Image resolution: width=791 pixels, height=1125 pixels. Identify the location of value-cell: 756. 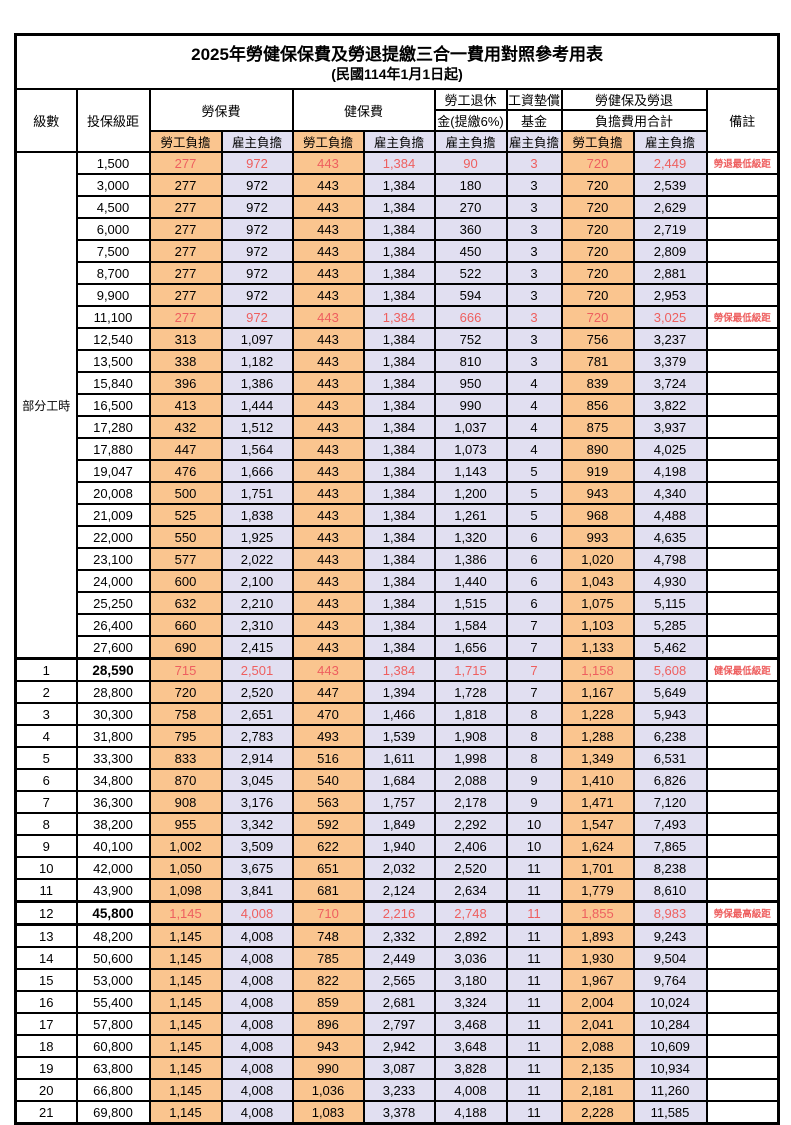
(597, 339).